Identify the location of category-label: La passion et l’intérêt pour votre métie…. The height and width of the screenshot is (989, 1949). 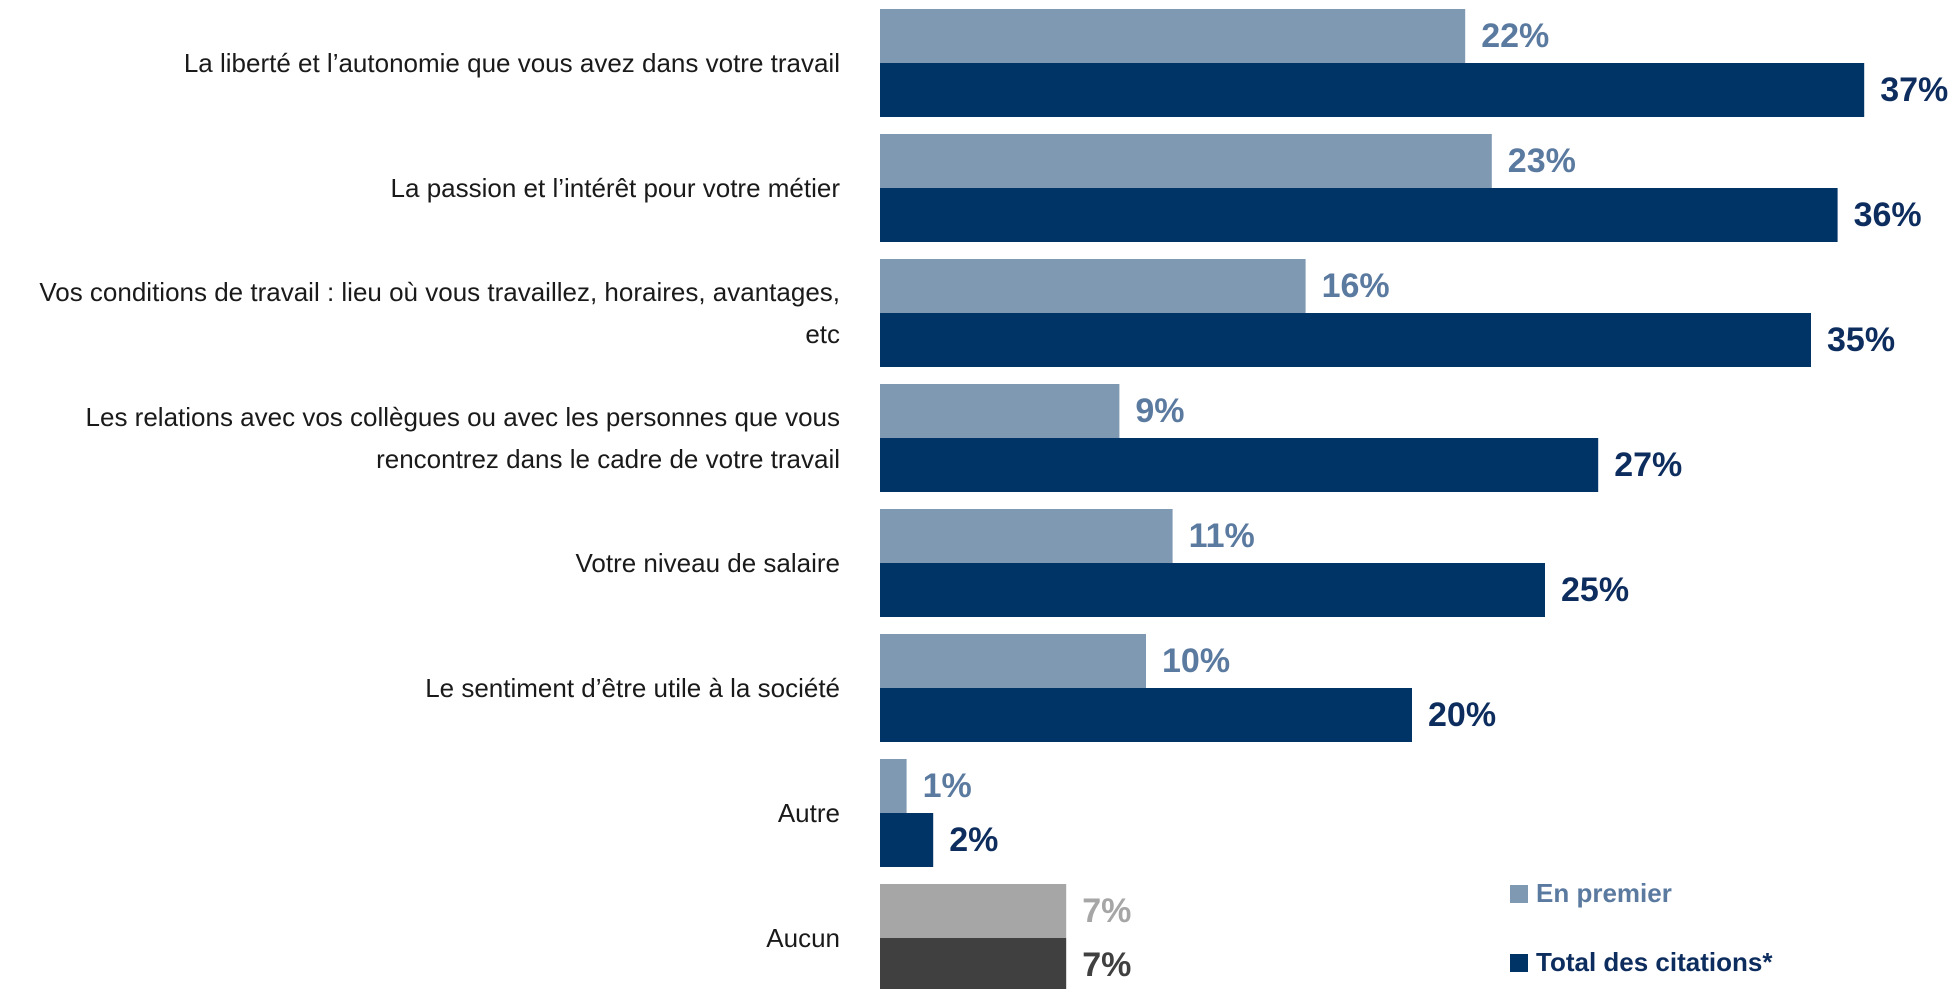
(615, 188).